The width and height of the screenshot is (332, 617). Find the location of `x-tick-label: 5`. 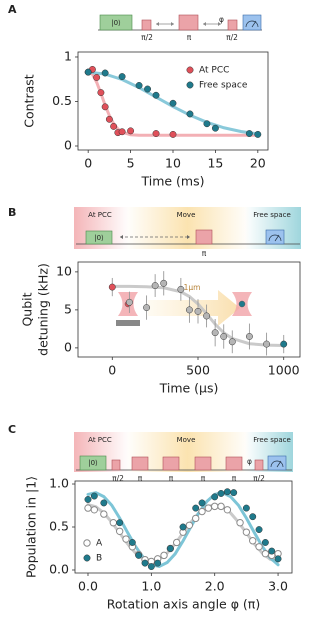

x-tick-label: 5 is located at coordinates (131, 163).